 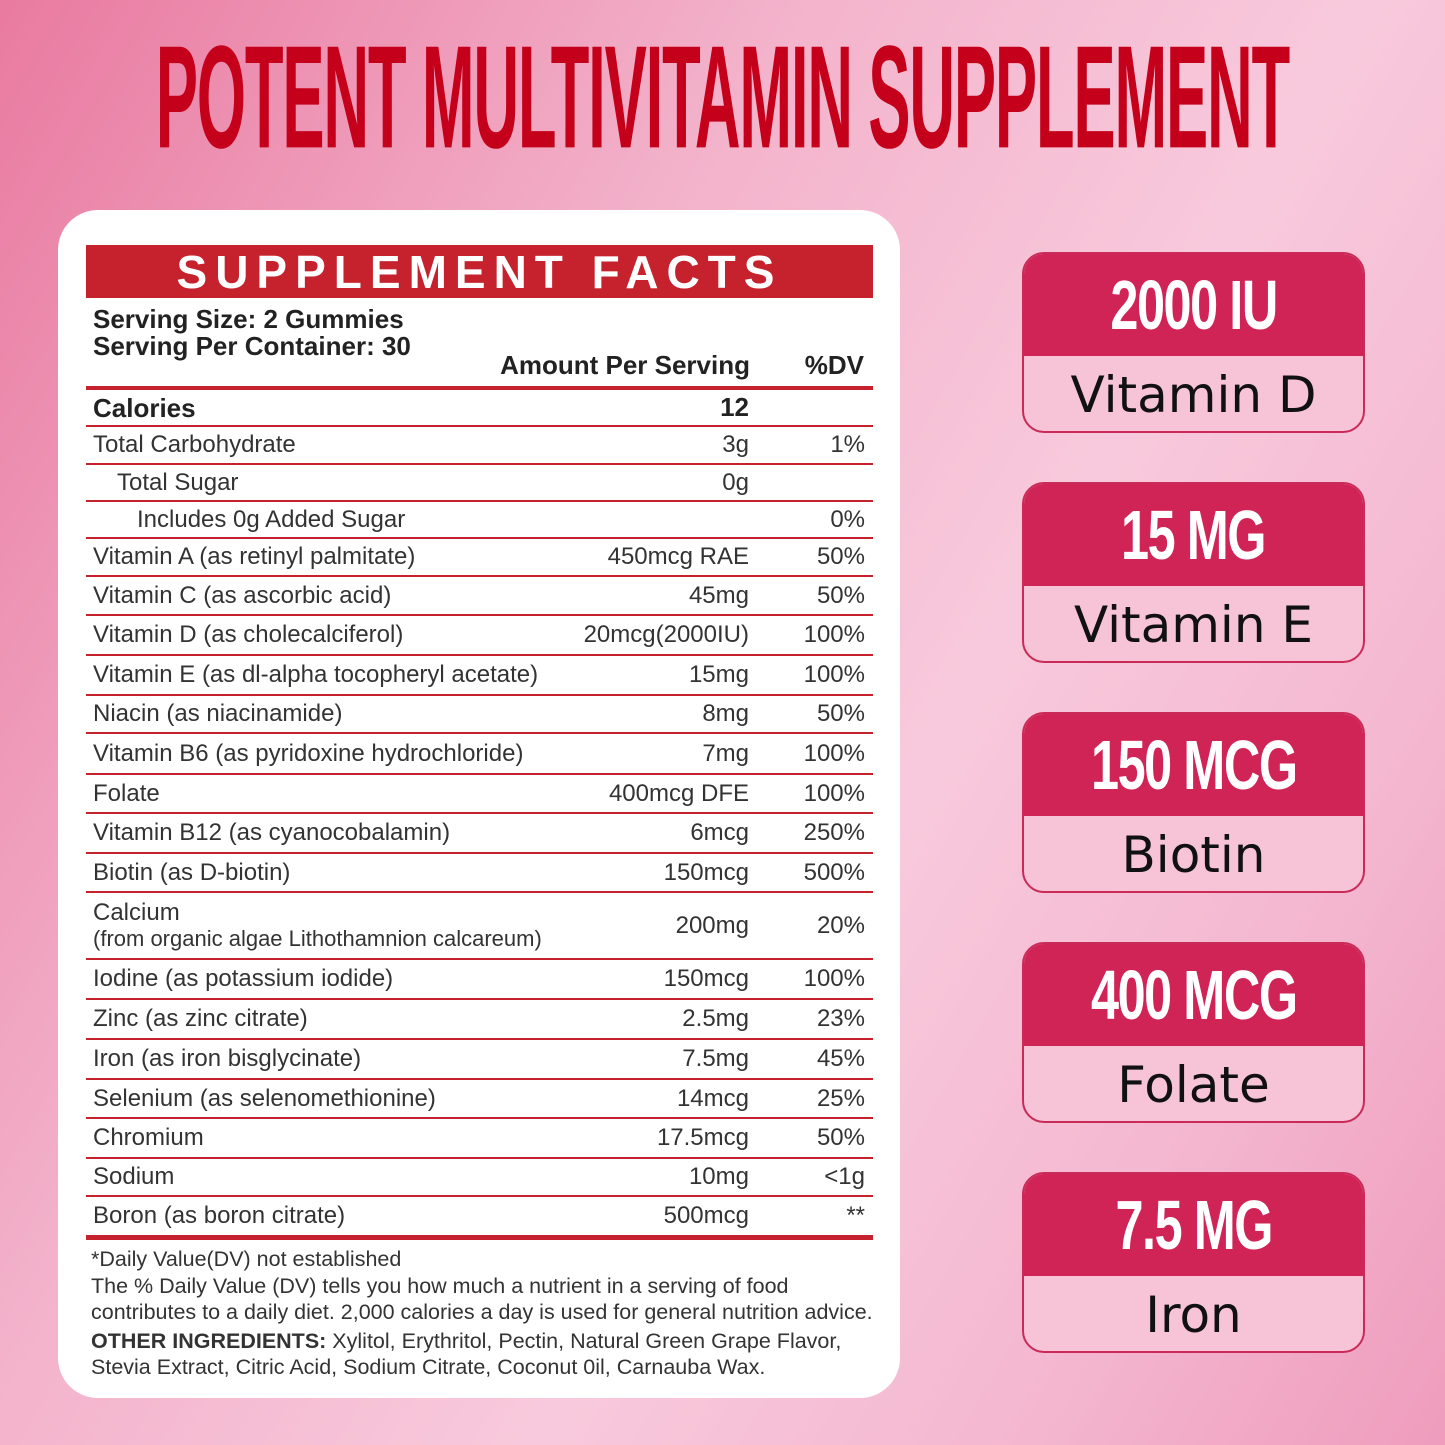 I want to click on nutrient-badge: 7.5 MG Iron, so click(x=1193, y=1262).